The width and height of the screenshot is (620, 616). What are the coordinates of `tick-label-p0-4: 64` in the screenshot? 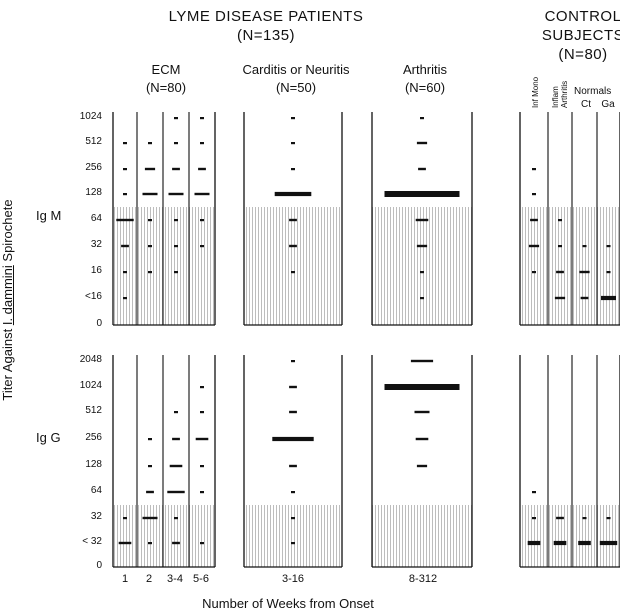 It's located at (96, 218).